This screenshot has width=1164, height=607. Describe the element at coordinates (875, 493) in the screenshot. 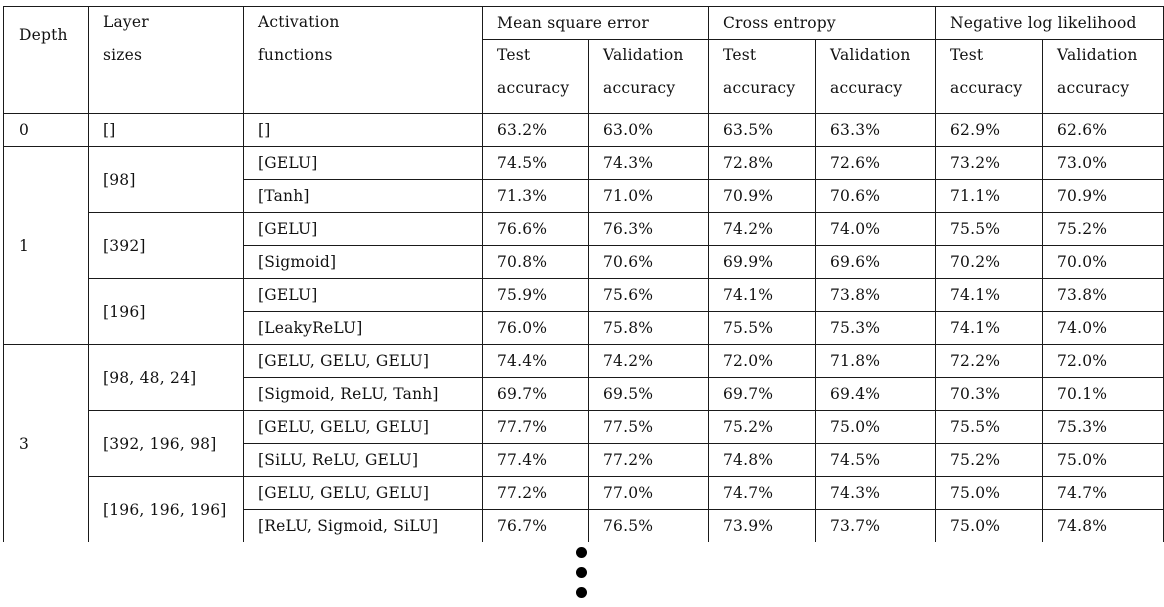

I see `ce-validation-cell: 74.3%` at that location.